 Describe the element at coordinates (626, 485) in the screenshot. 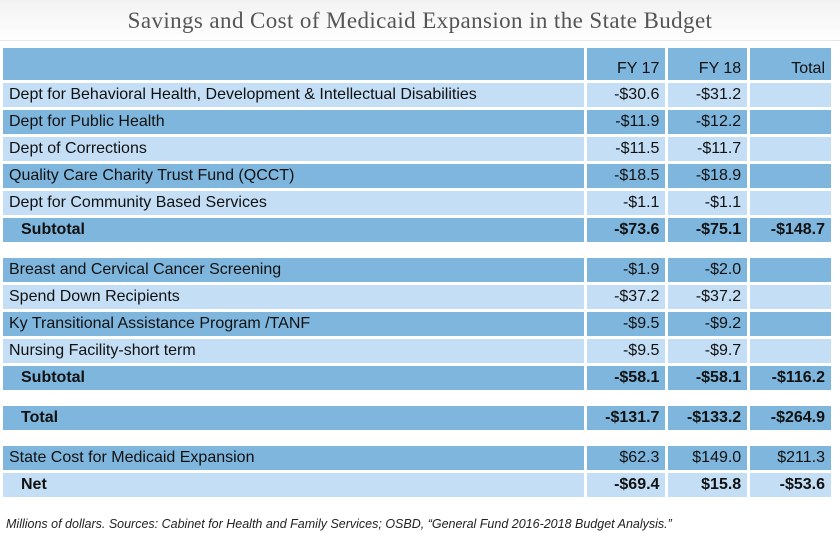

I see `row-fy17: -$69.4` at that location.